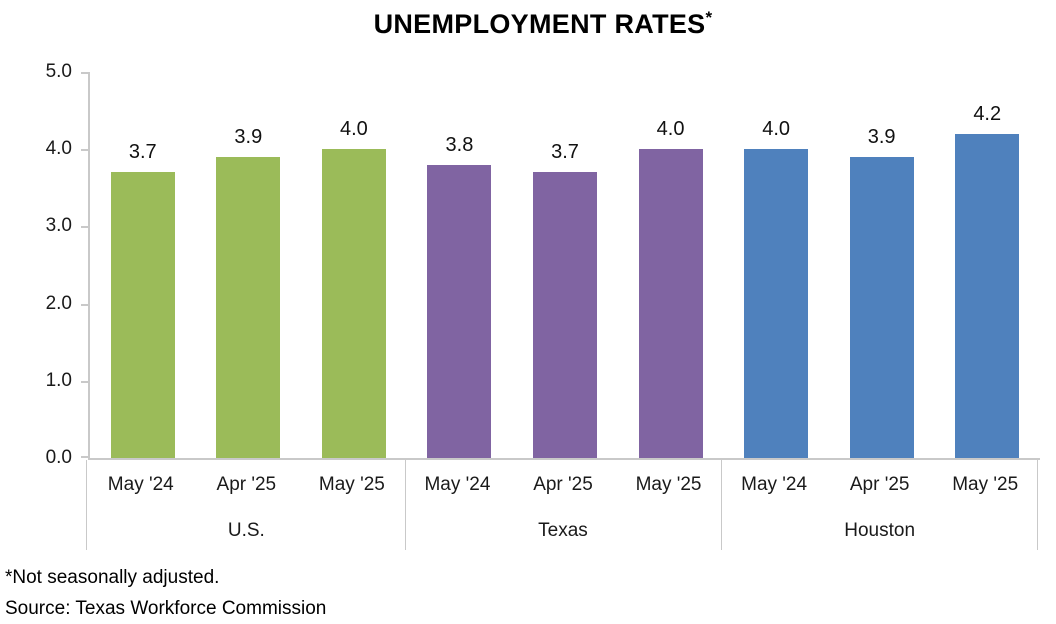  I want to click on chart-title: UNEMPLOYMENT RATES*, so click(528, 24).